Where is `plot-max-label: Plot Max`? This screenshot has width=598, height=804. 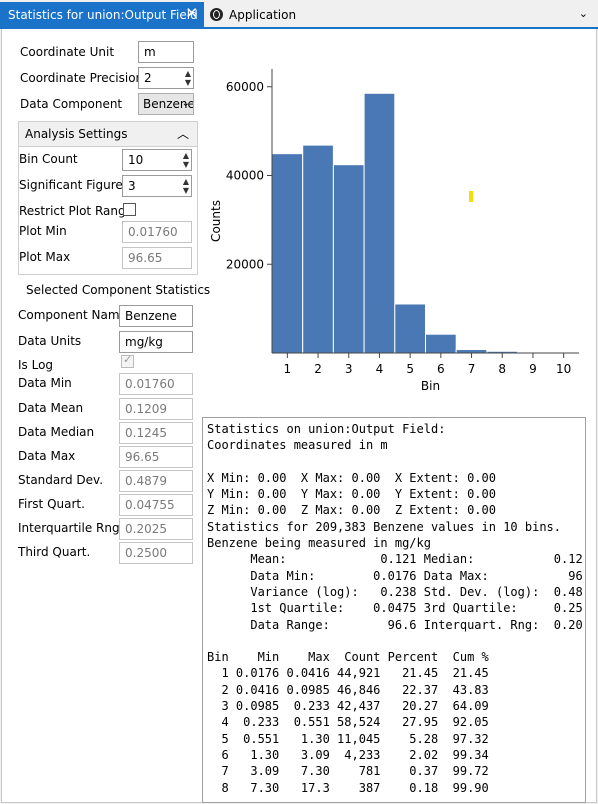 plot-max-label: Plot Max is located at coordinates (45, 257).